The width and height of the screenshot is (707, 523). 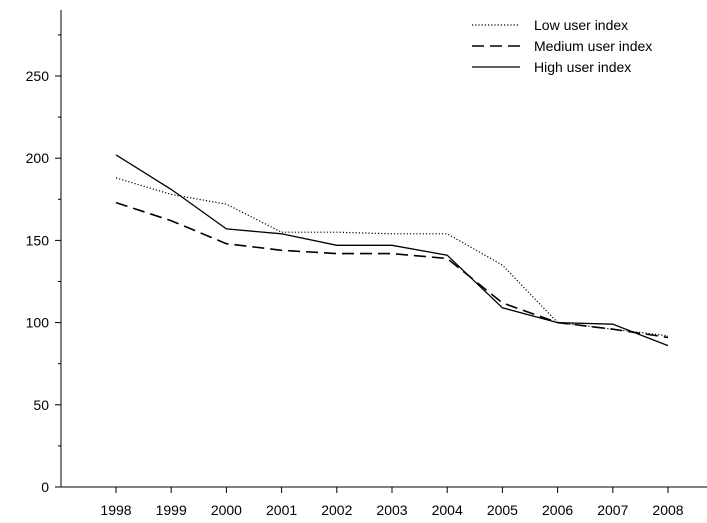 What do you see at coordinates (557, 510) in the screenshot?
I see `x-tick-label: 2006` at bounding box center [557, 510].